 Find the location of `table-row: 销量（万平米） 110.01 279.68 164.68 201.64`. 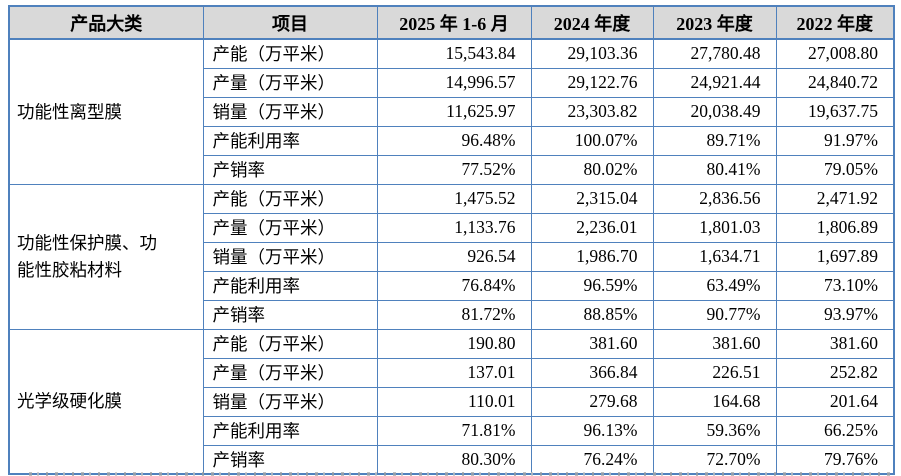

table-row: 销量（万平米） 110.01 279.68 164.68 201.64 is located at coordinates (452, 401).